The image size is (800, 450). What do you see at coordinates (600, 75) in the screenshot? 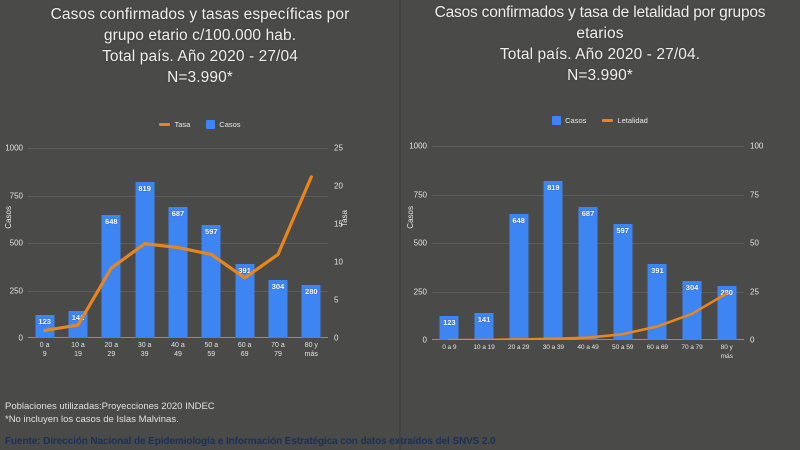
I see `right-title-line-4: N=3.990*` at bounding box center [600, 75].